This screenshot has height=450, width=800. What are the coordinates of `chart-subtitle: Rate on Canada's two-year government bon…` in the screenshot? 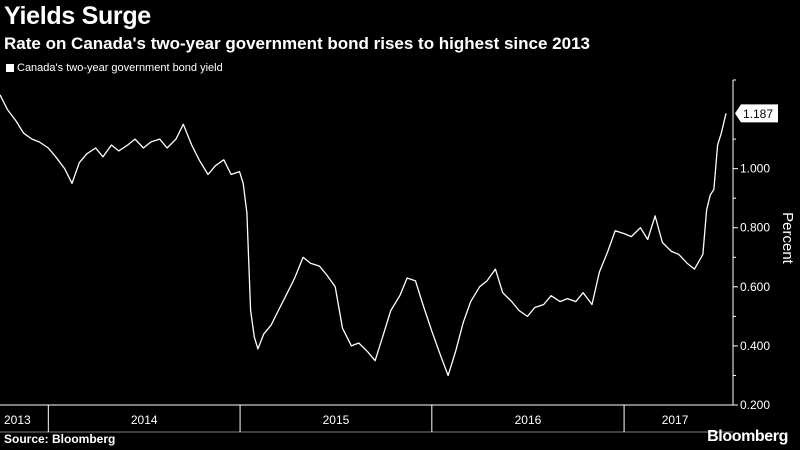 It's located at (297, 43).